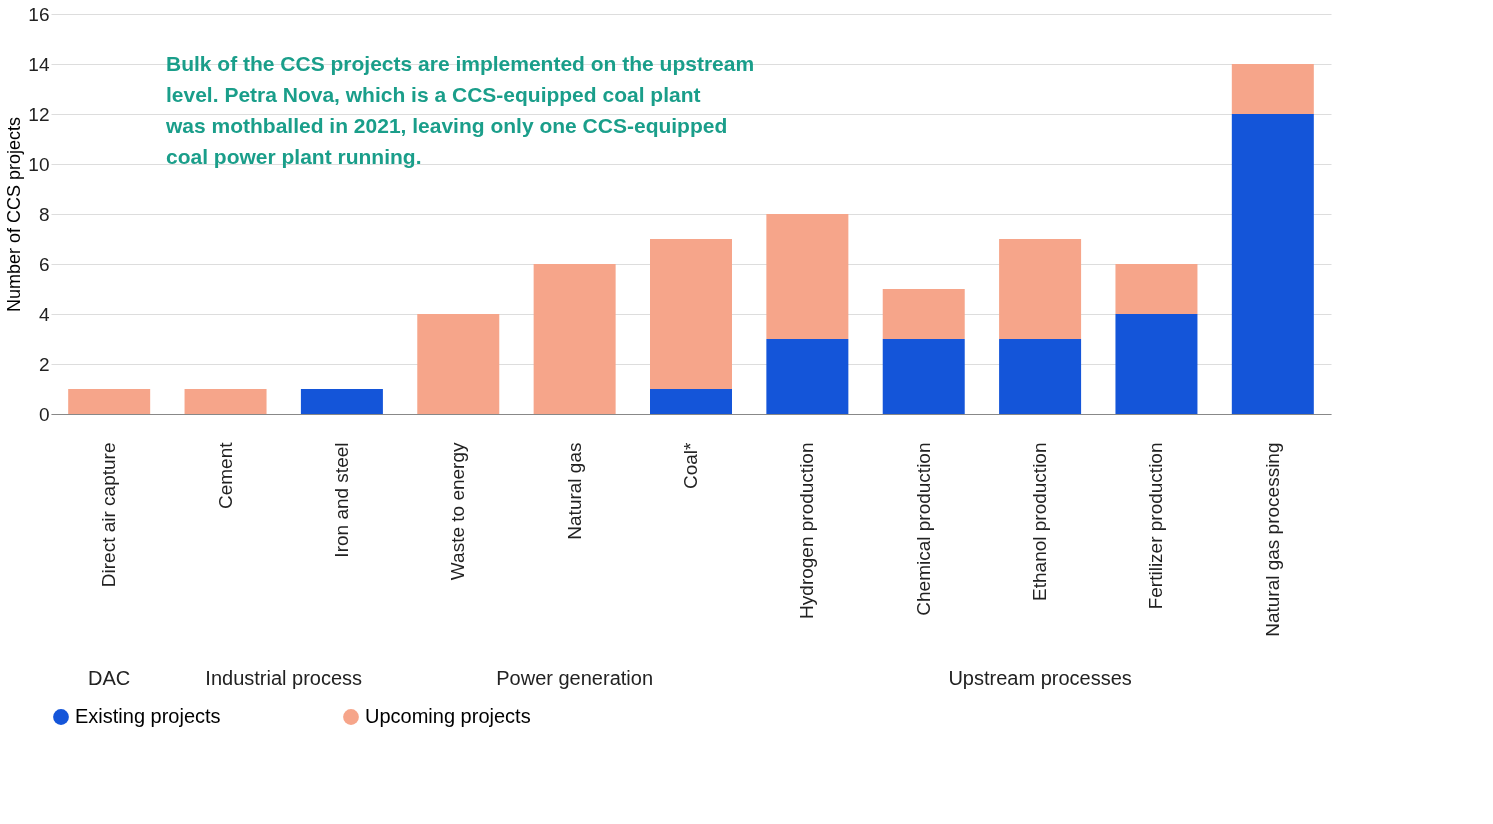  Describe the element at coordinates (923, 529) in the screenshot. I see `x-tick-label: Chemical production` at that location.